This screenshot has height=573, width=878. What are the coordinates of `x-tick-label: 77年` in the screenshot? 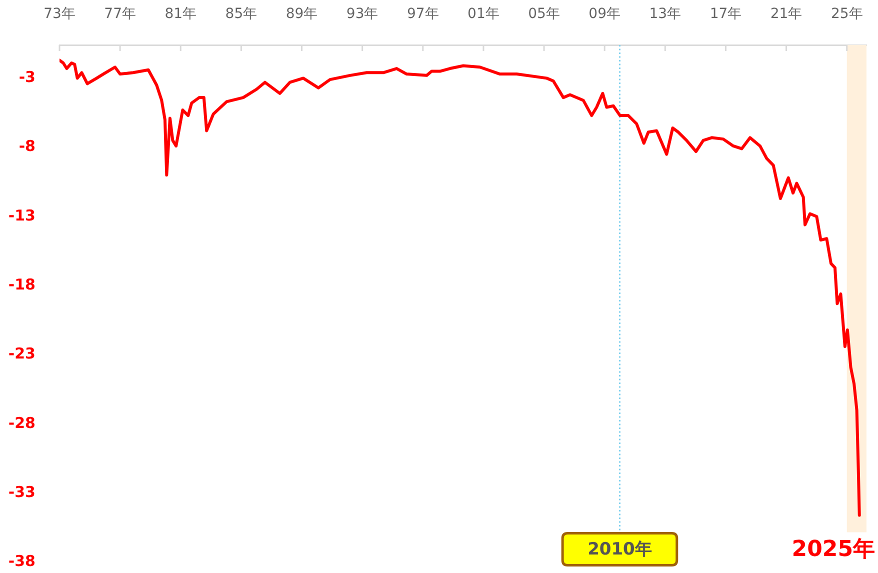 It's located at (120, 14).